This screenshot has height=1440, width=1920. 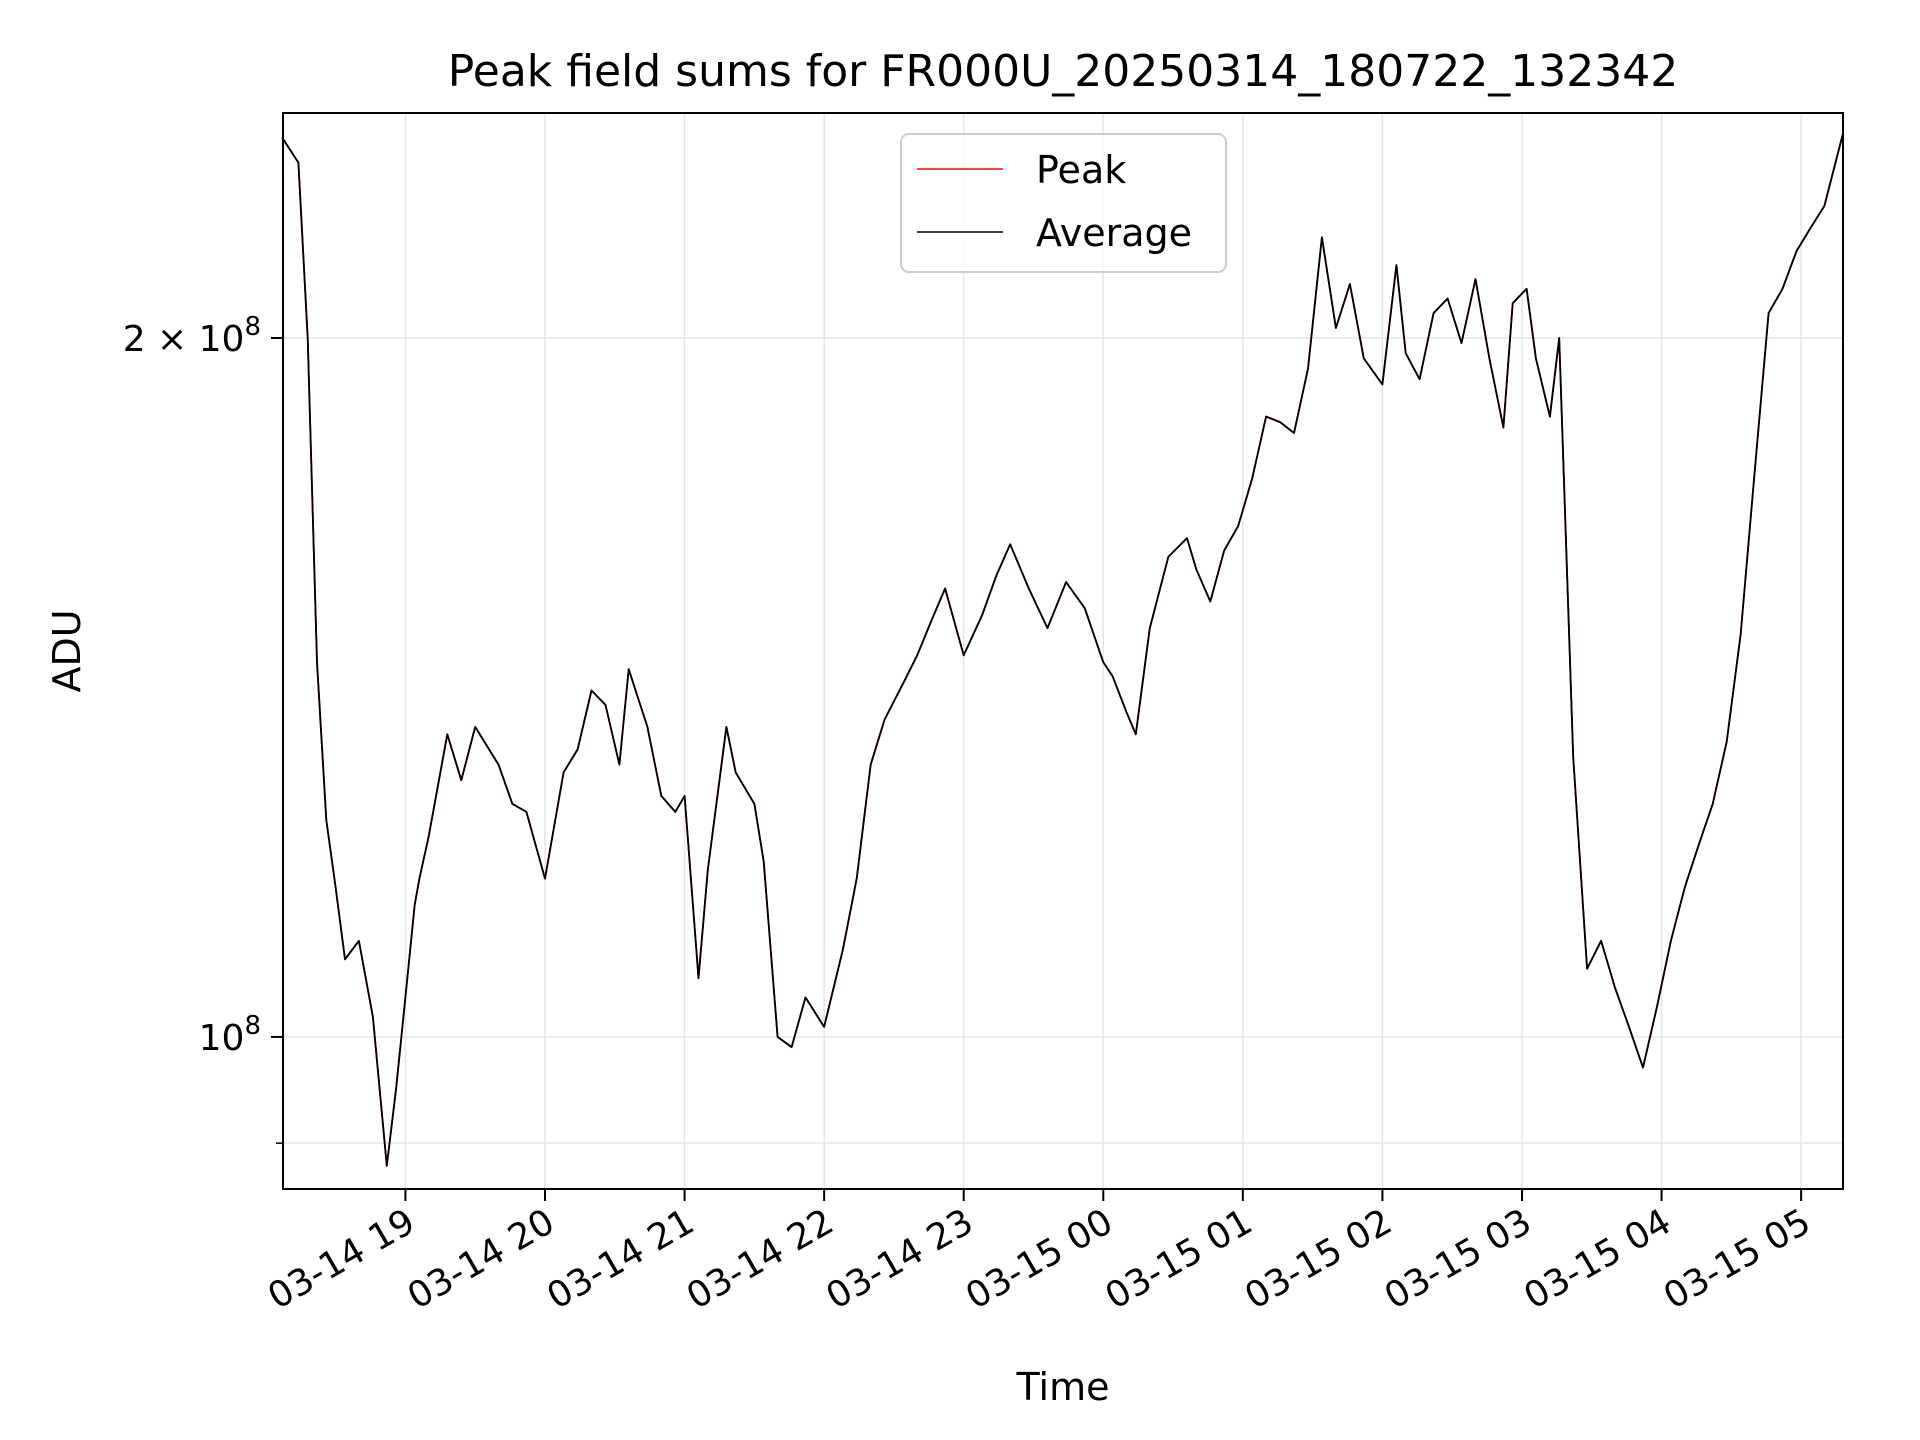 I want to click on legend-label-peak: Peak, so click(x=1081, y=170).